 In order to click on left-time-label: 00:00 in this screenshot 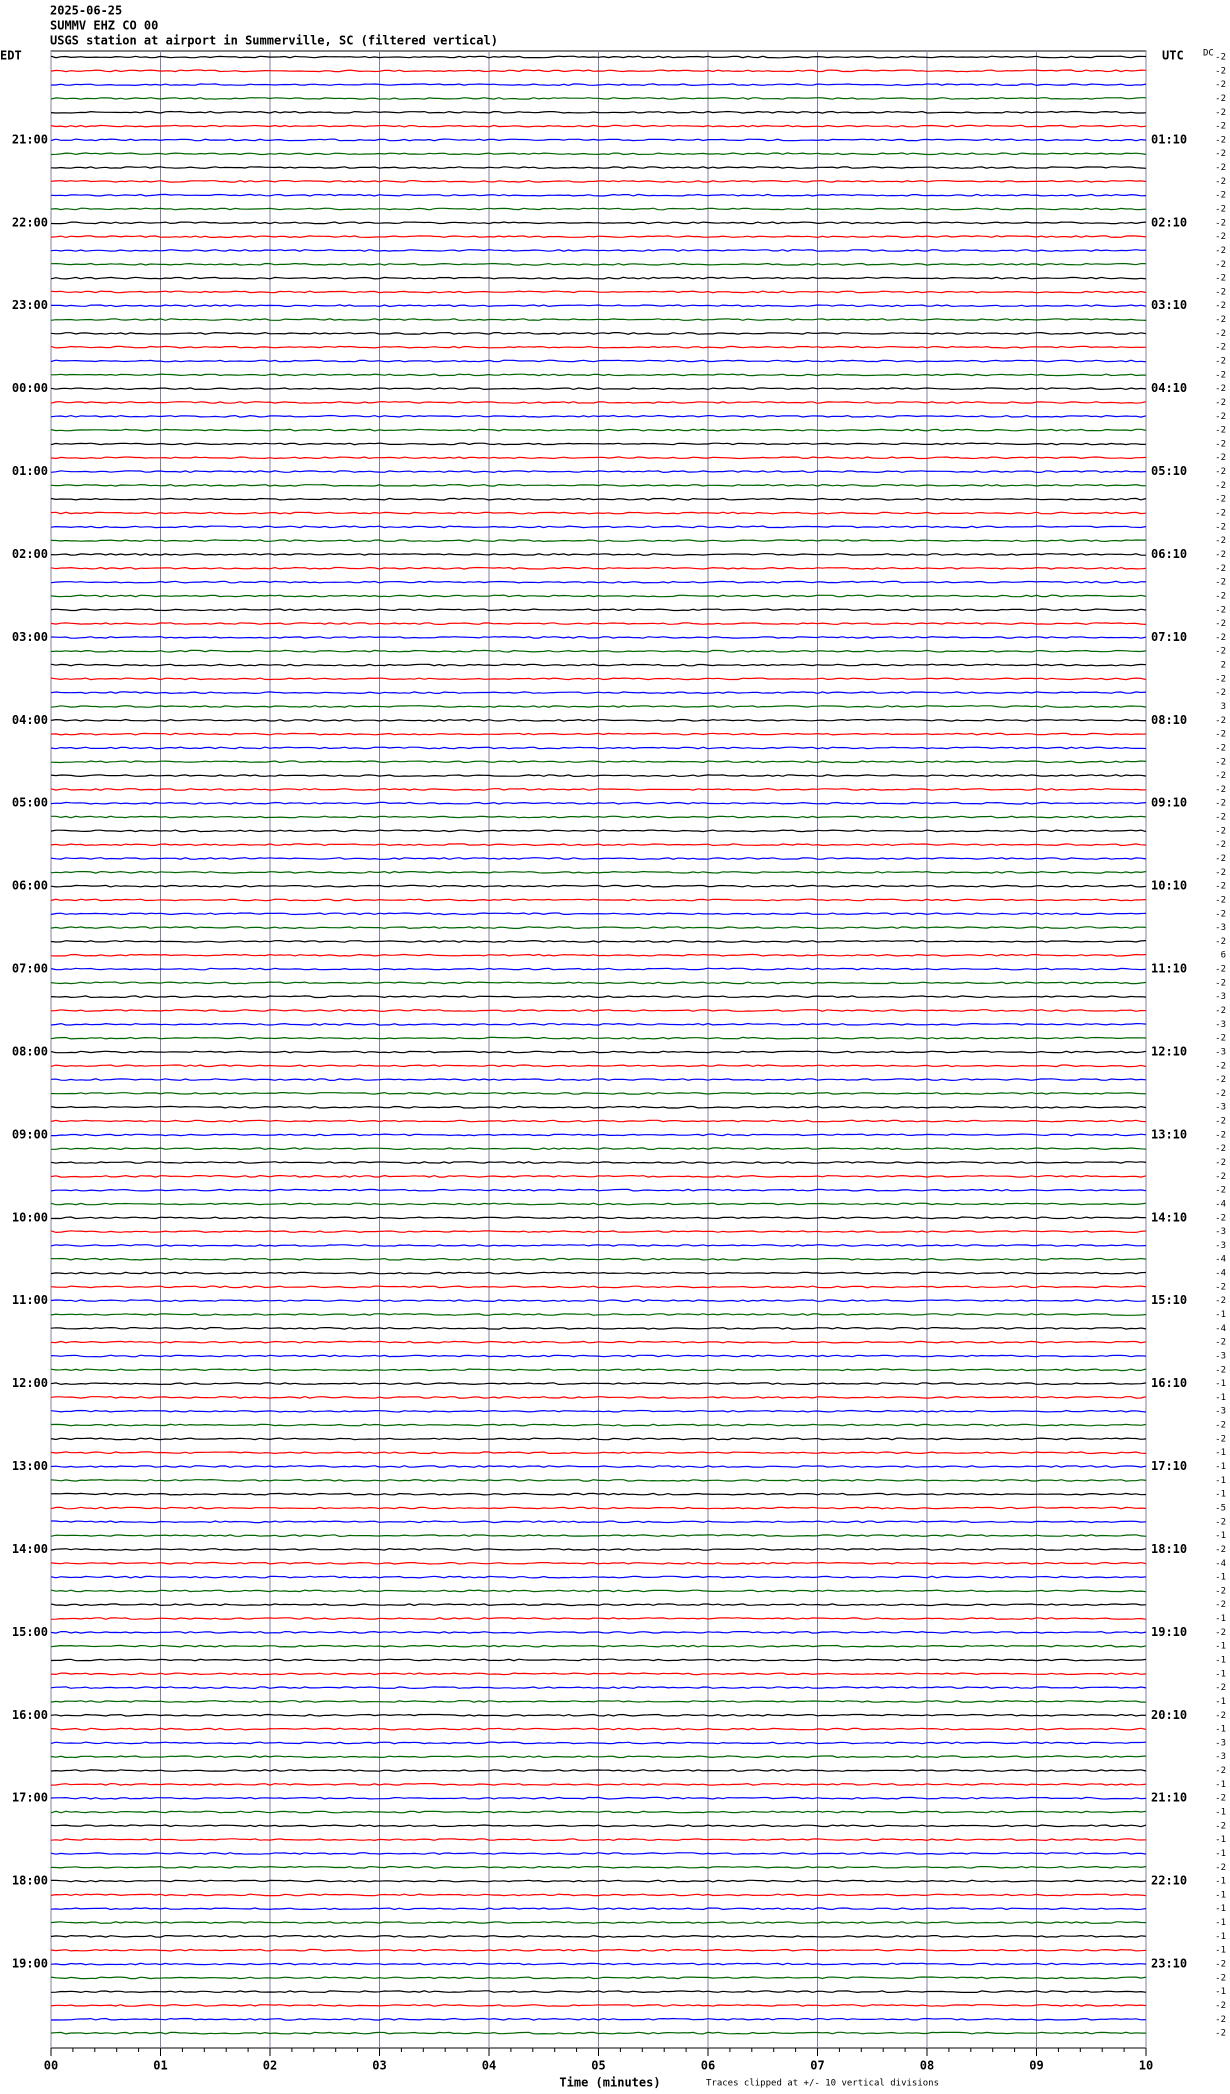, I will do `click(30, 388)`.